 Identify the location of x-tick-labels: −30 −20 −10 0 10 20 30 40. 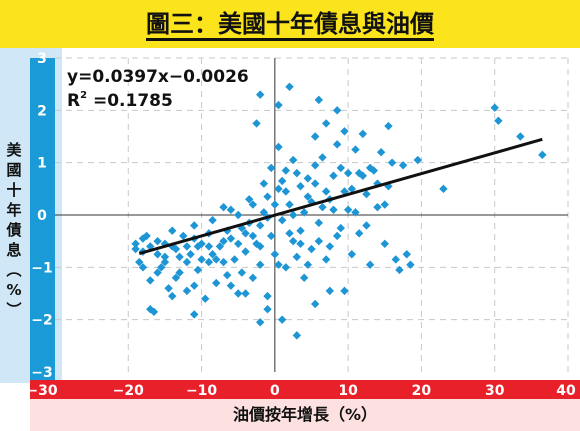
(301, 391).